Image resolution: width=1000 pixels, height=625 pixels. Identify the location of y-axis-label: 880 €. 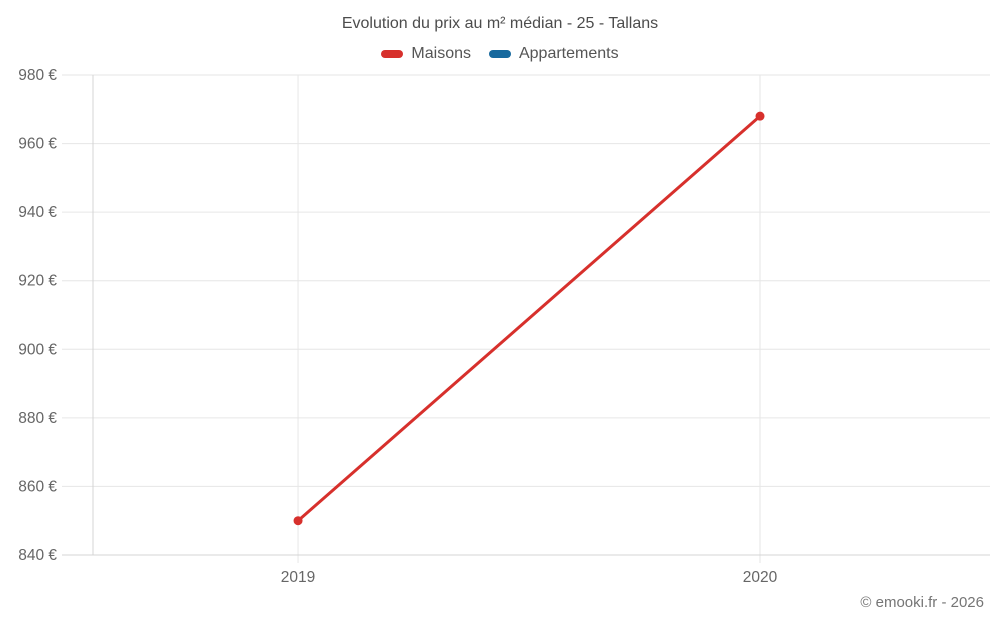
(37, 418).